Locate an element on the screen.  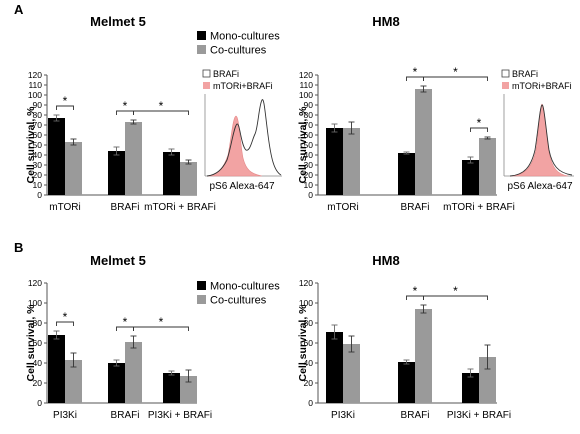
y-axis-label-b-right: Cell survival, % is located at coordinates (303, 343).